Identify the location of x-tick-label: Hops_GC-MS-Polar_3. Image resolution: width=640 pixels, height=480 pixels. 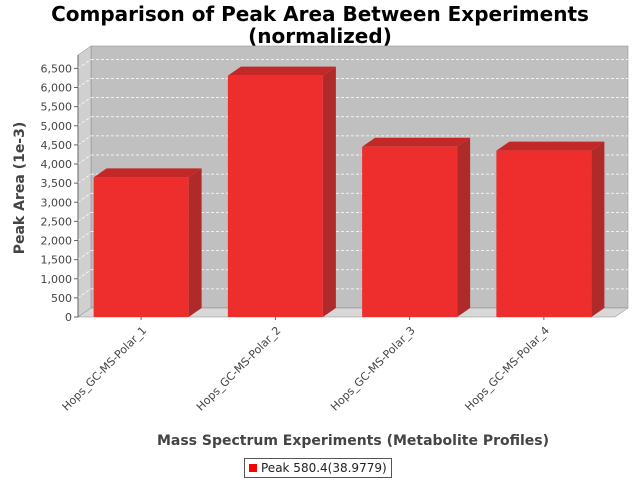
(373, 369).